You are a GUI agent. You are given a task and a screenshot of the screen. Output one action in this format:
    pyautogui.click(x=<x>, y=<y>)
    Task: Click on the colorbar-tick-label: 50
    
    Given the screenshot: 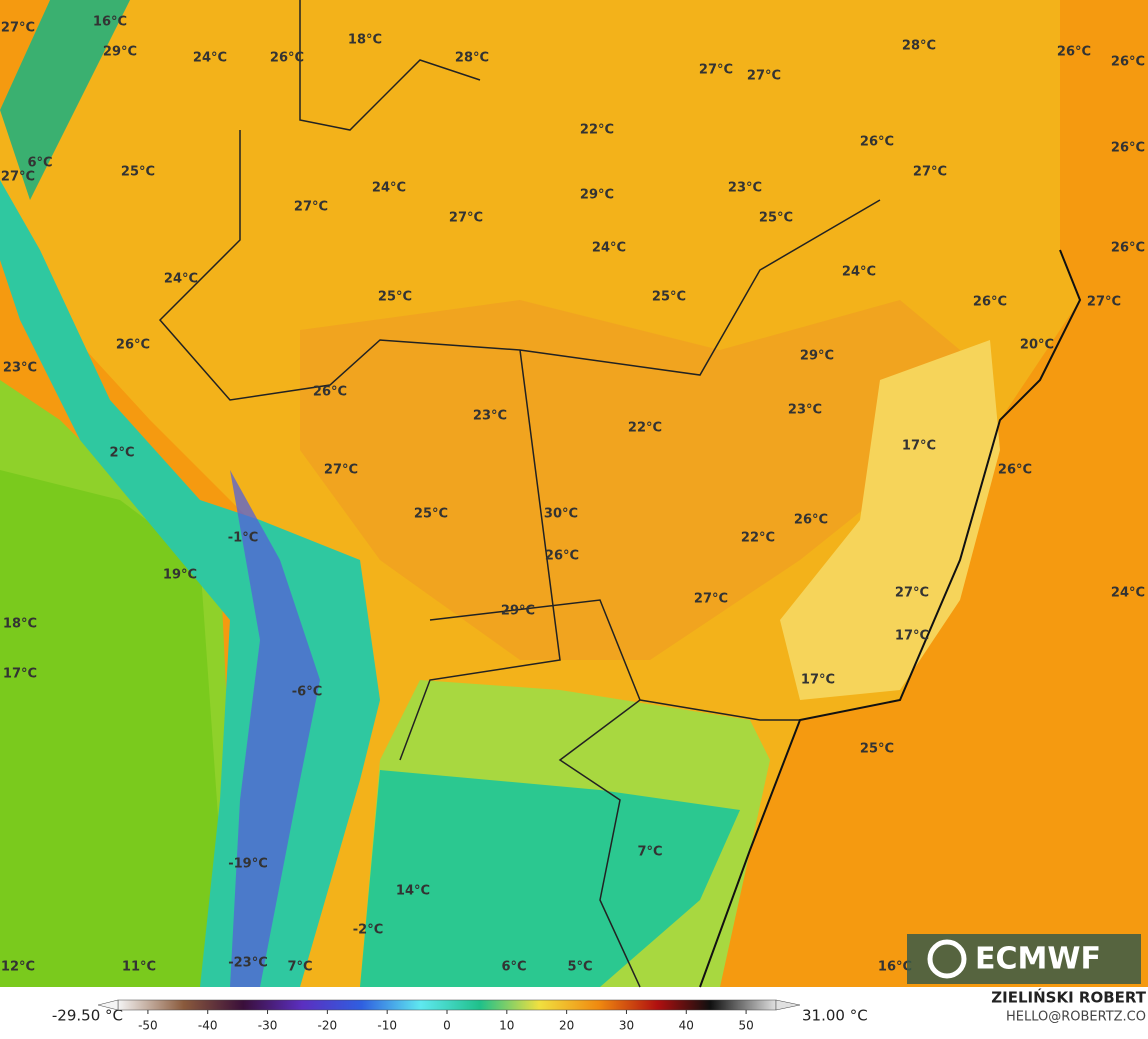 What is the action you would take?
    pyautogui.click(x=745, y=1026)
    